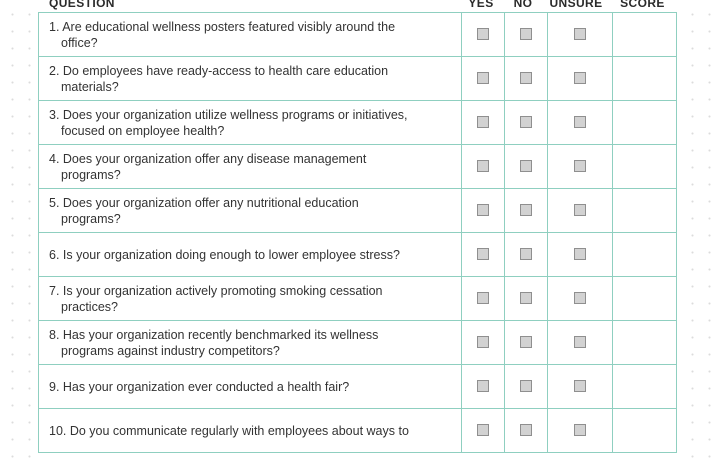 This screenshot has width=713, height=458. What do you see at coordinates (82, 5) in the screenshot?
I see `header-question: QUESTION` at bounding box center [82, 5].